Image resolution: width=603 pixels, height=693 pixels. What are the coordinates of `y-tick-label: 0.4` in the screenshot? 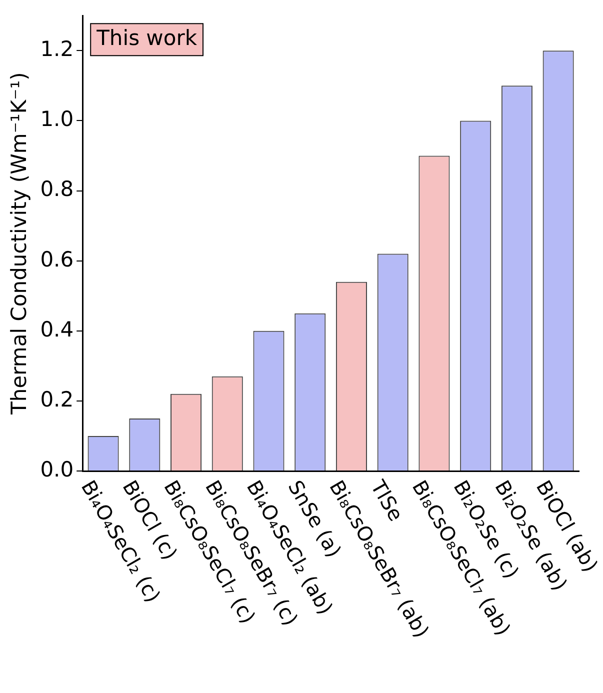 It's located at (57, 329).